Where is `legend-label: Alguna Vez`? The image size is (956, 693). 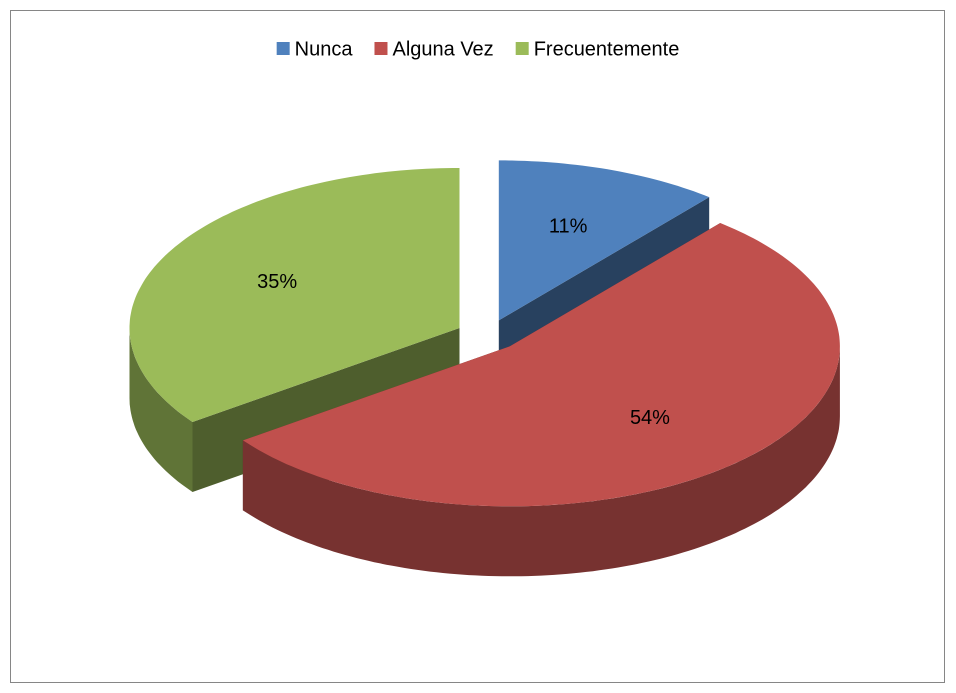
legend-label: Alguna Vez is located at coordinates (442, 49).